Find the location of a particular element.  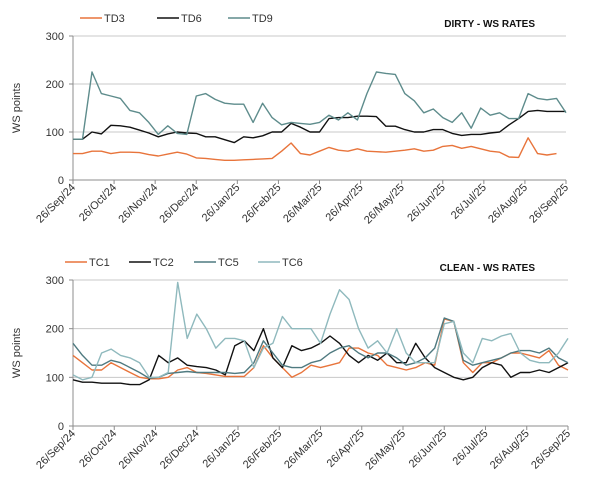

series-line-tc2 is located at coordinates (320, 357).